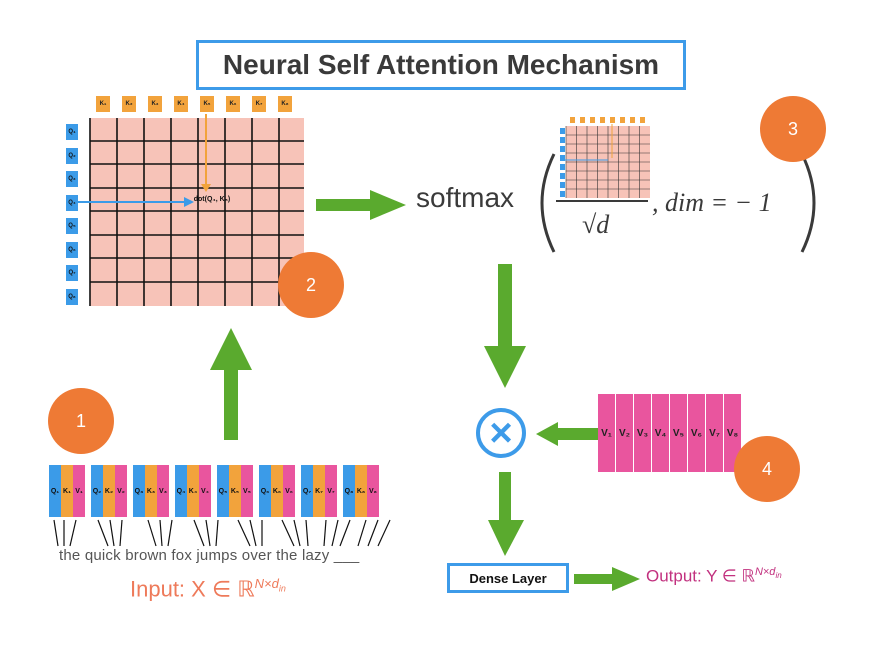 This screenshot has height=665, width=886. Describe the element at coordinates (607, 433) in the screenshot. I see `value-cell: V₁` at that location.